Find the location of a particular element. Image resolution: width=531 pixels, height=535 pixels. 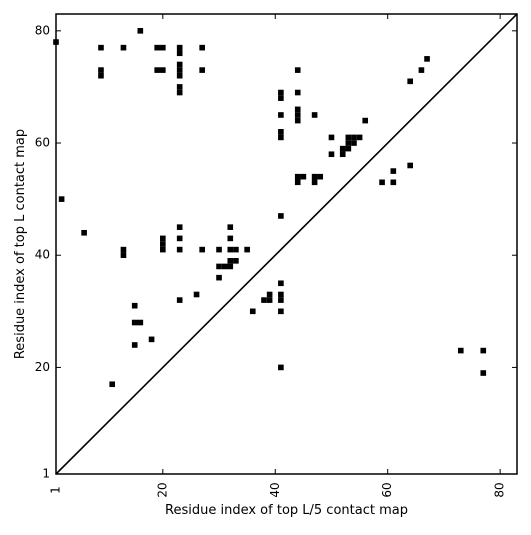

y-tick-label: 20 is located at coordinates (42, 367).